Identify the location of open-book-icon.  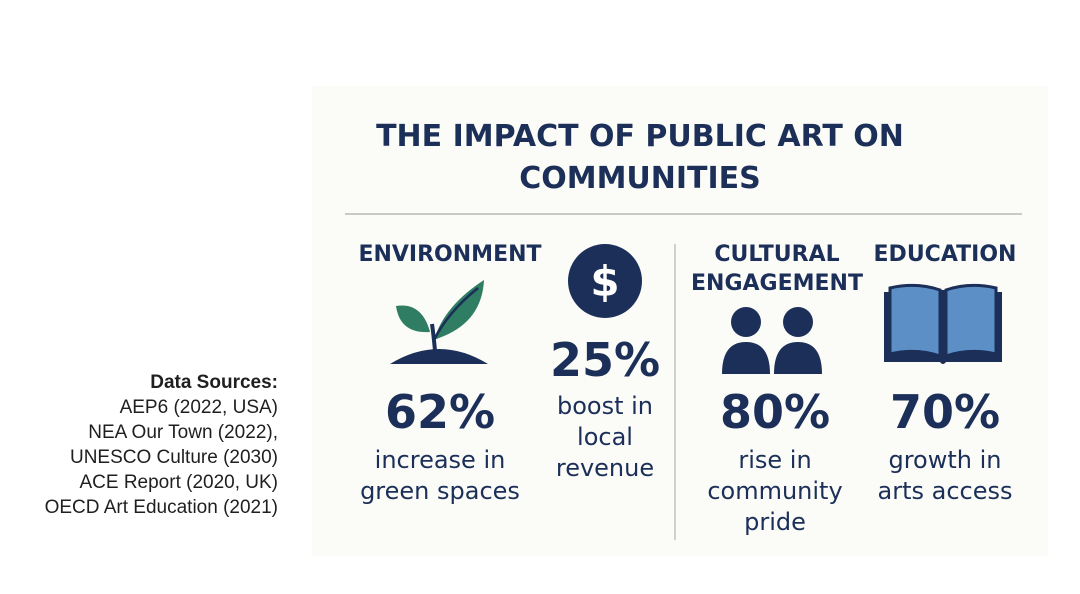
(943, 323).